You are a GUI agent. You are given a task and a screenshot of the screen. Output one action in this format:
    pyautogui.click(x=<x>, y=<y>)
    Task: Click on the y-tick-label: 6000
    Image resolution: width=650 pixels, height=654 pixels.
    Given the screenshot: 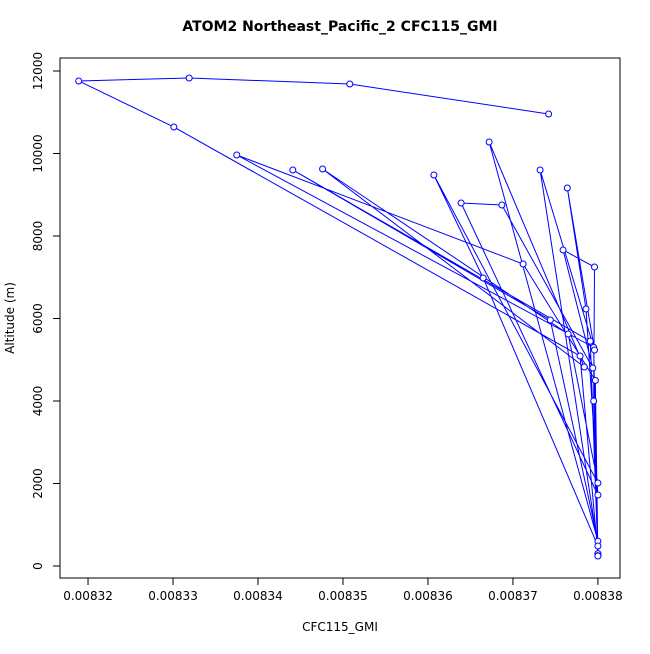 What is the action you would take?
    pyautogui.click(x=38, y=318)
    